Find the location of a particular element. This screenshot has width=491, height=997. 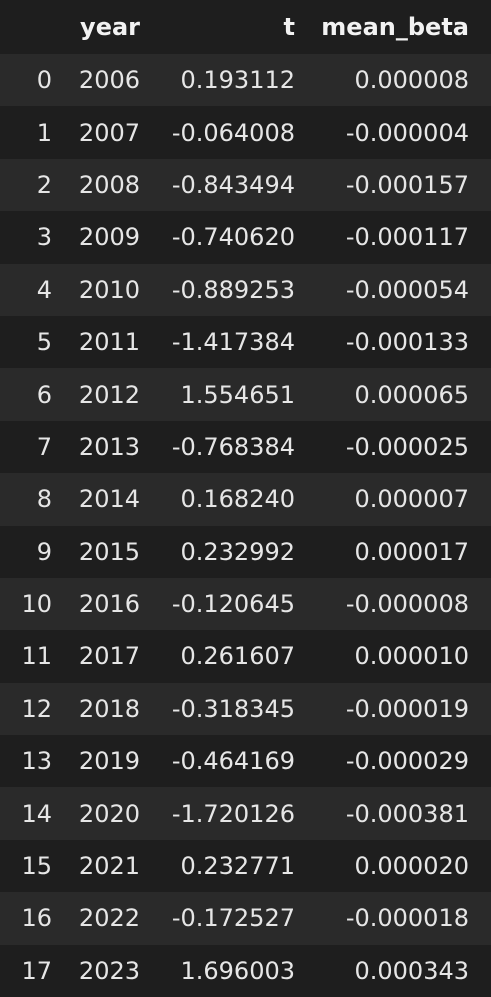

row-index: 3 is located at coordinates (44, 237).